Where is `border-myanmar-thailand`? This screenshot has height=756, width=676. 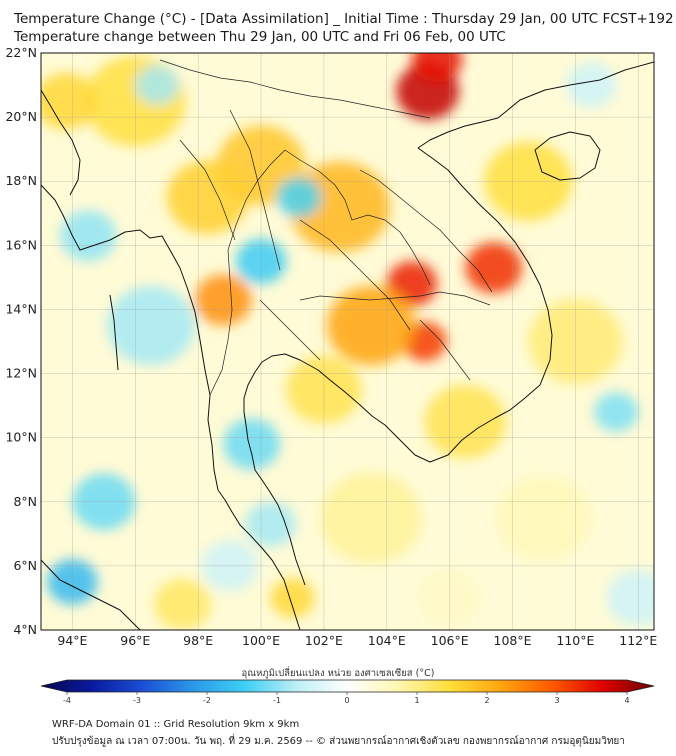 border-myanmar-thailand is located at coordinates (247, 272).